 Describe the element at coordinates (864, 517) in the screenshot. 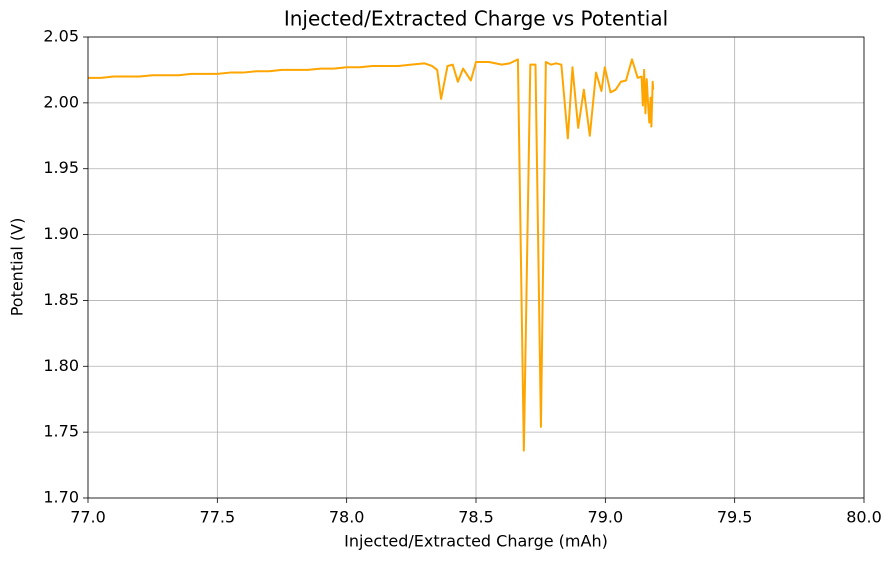

I see `x-tick-label: 80.0` at that location.